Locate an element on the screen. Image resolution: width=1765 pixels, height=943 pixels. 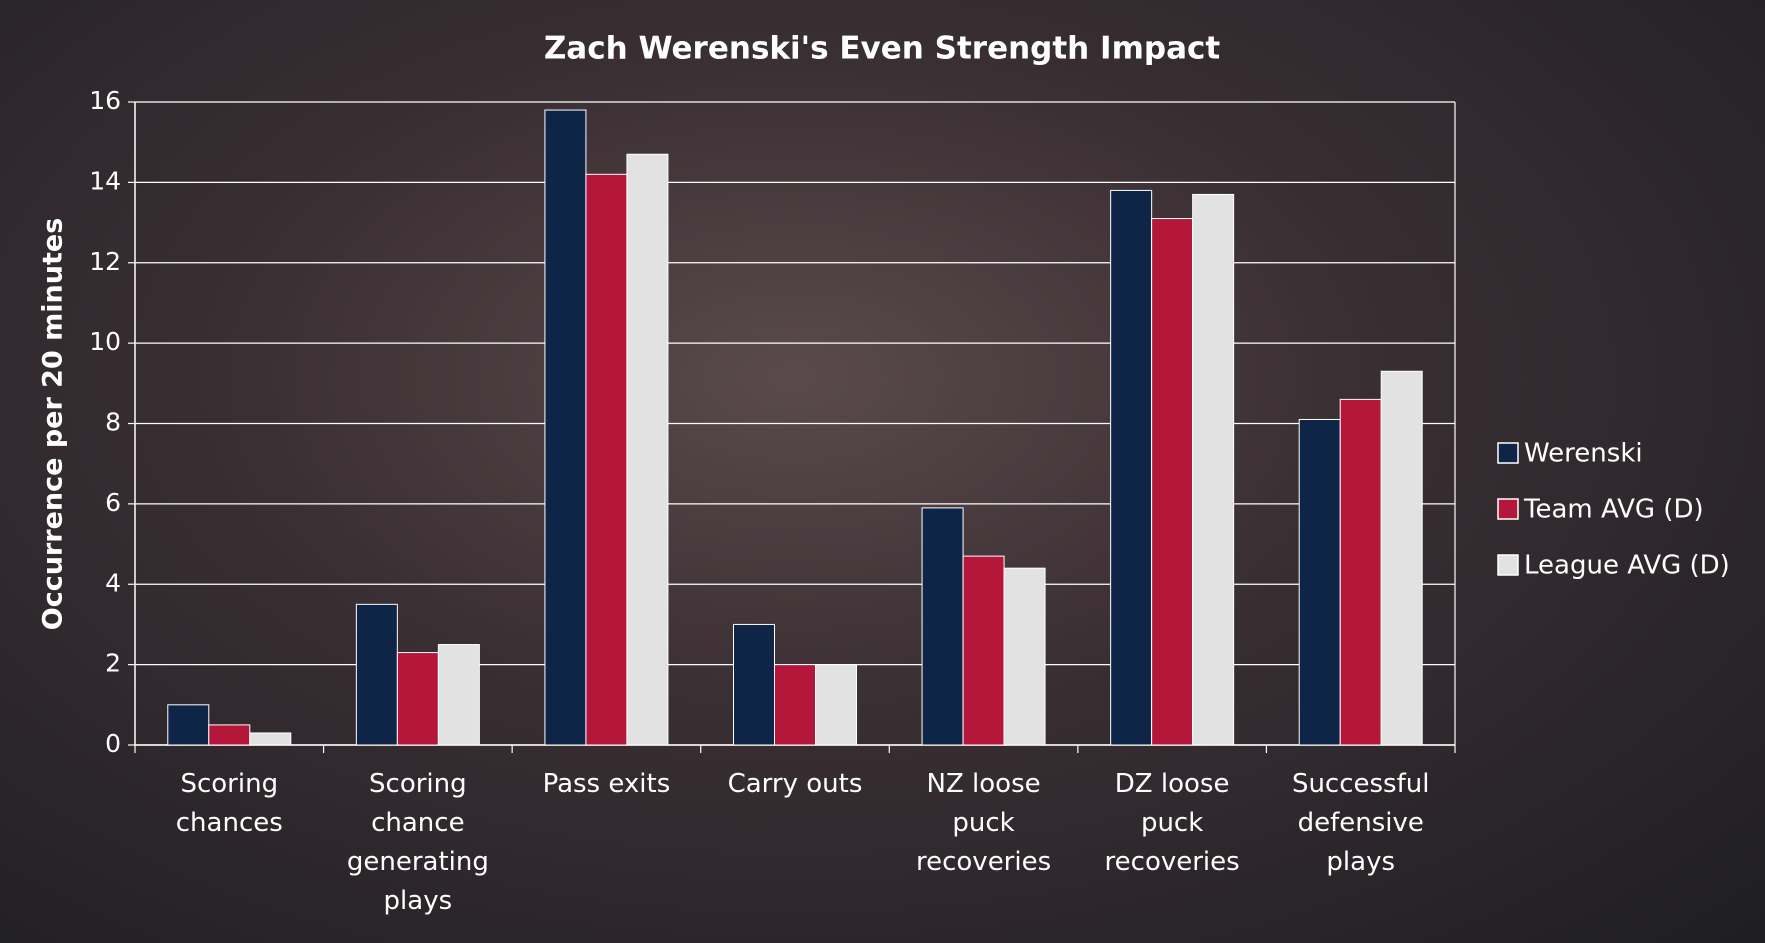
x-tick-label: DZ loose puck recoveries is located at coordinates (1172, 823).